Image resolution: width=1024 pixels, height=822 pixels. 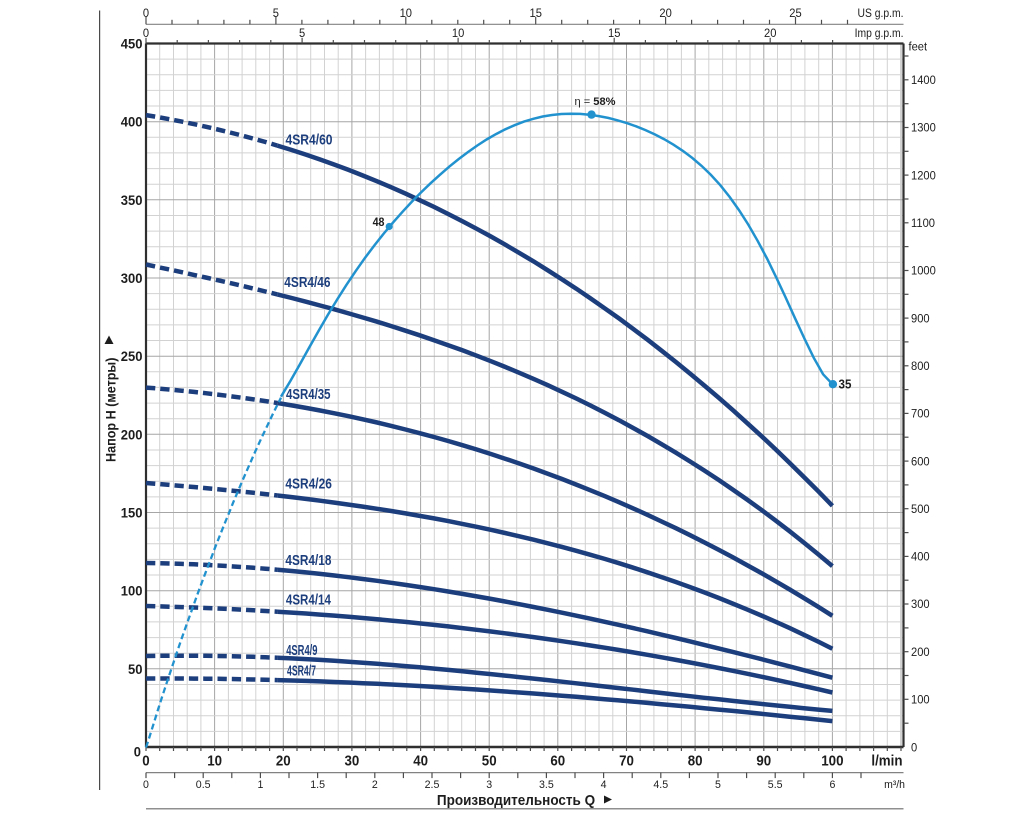 I want to click on svg-text: 1400, so click(x=923, y=81).